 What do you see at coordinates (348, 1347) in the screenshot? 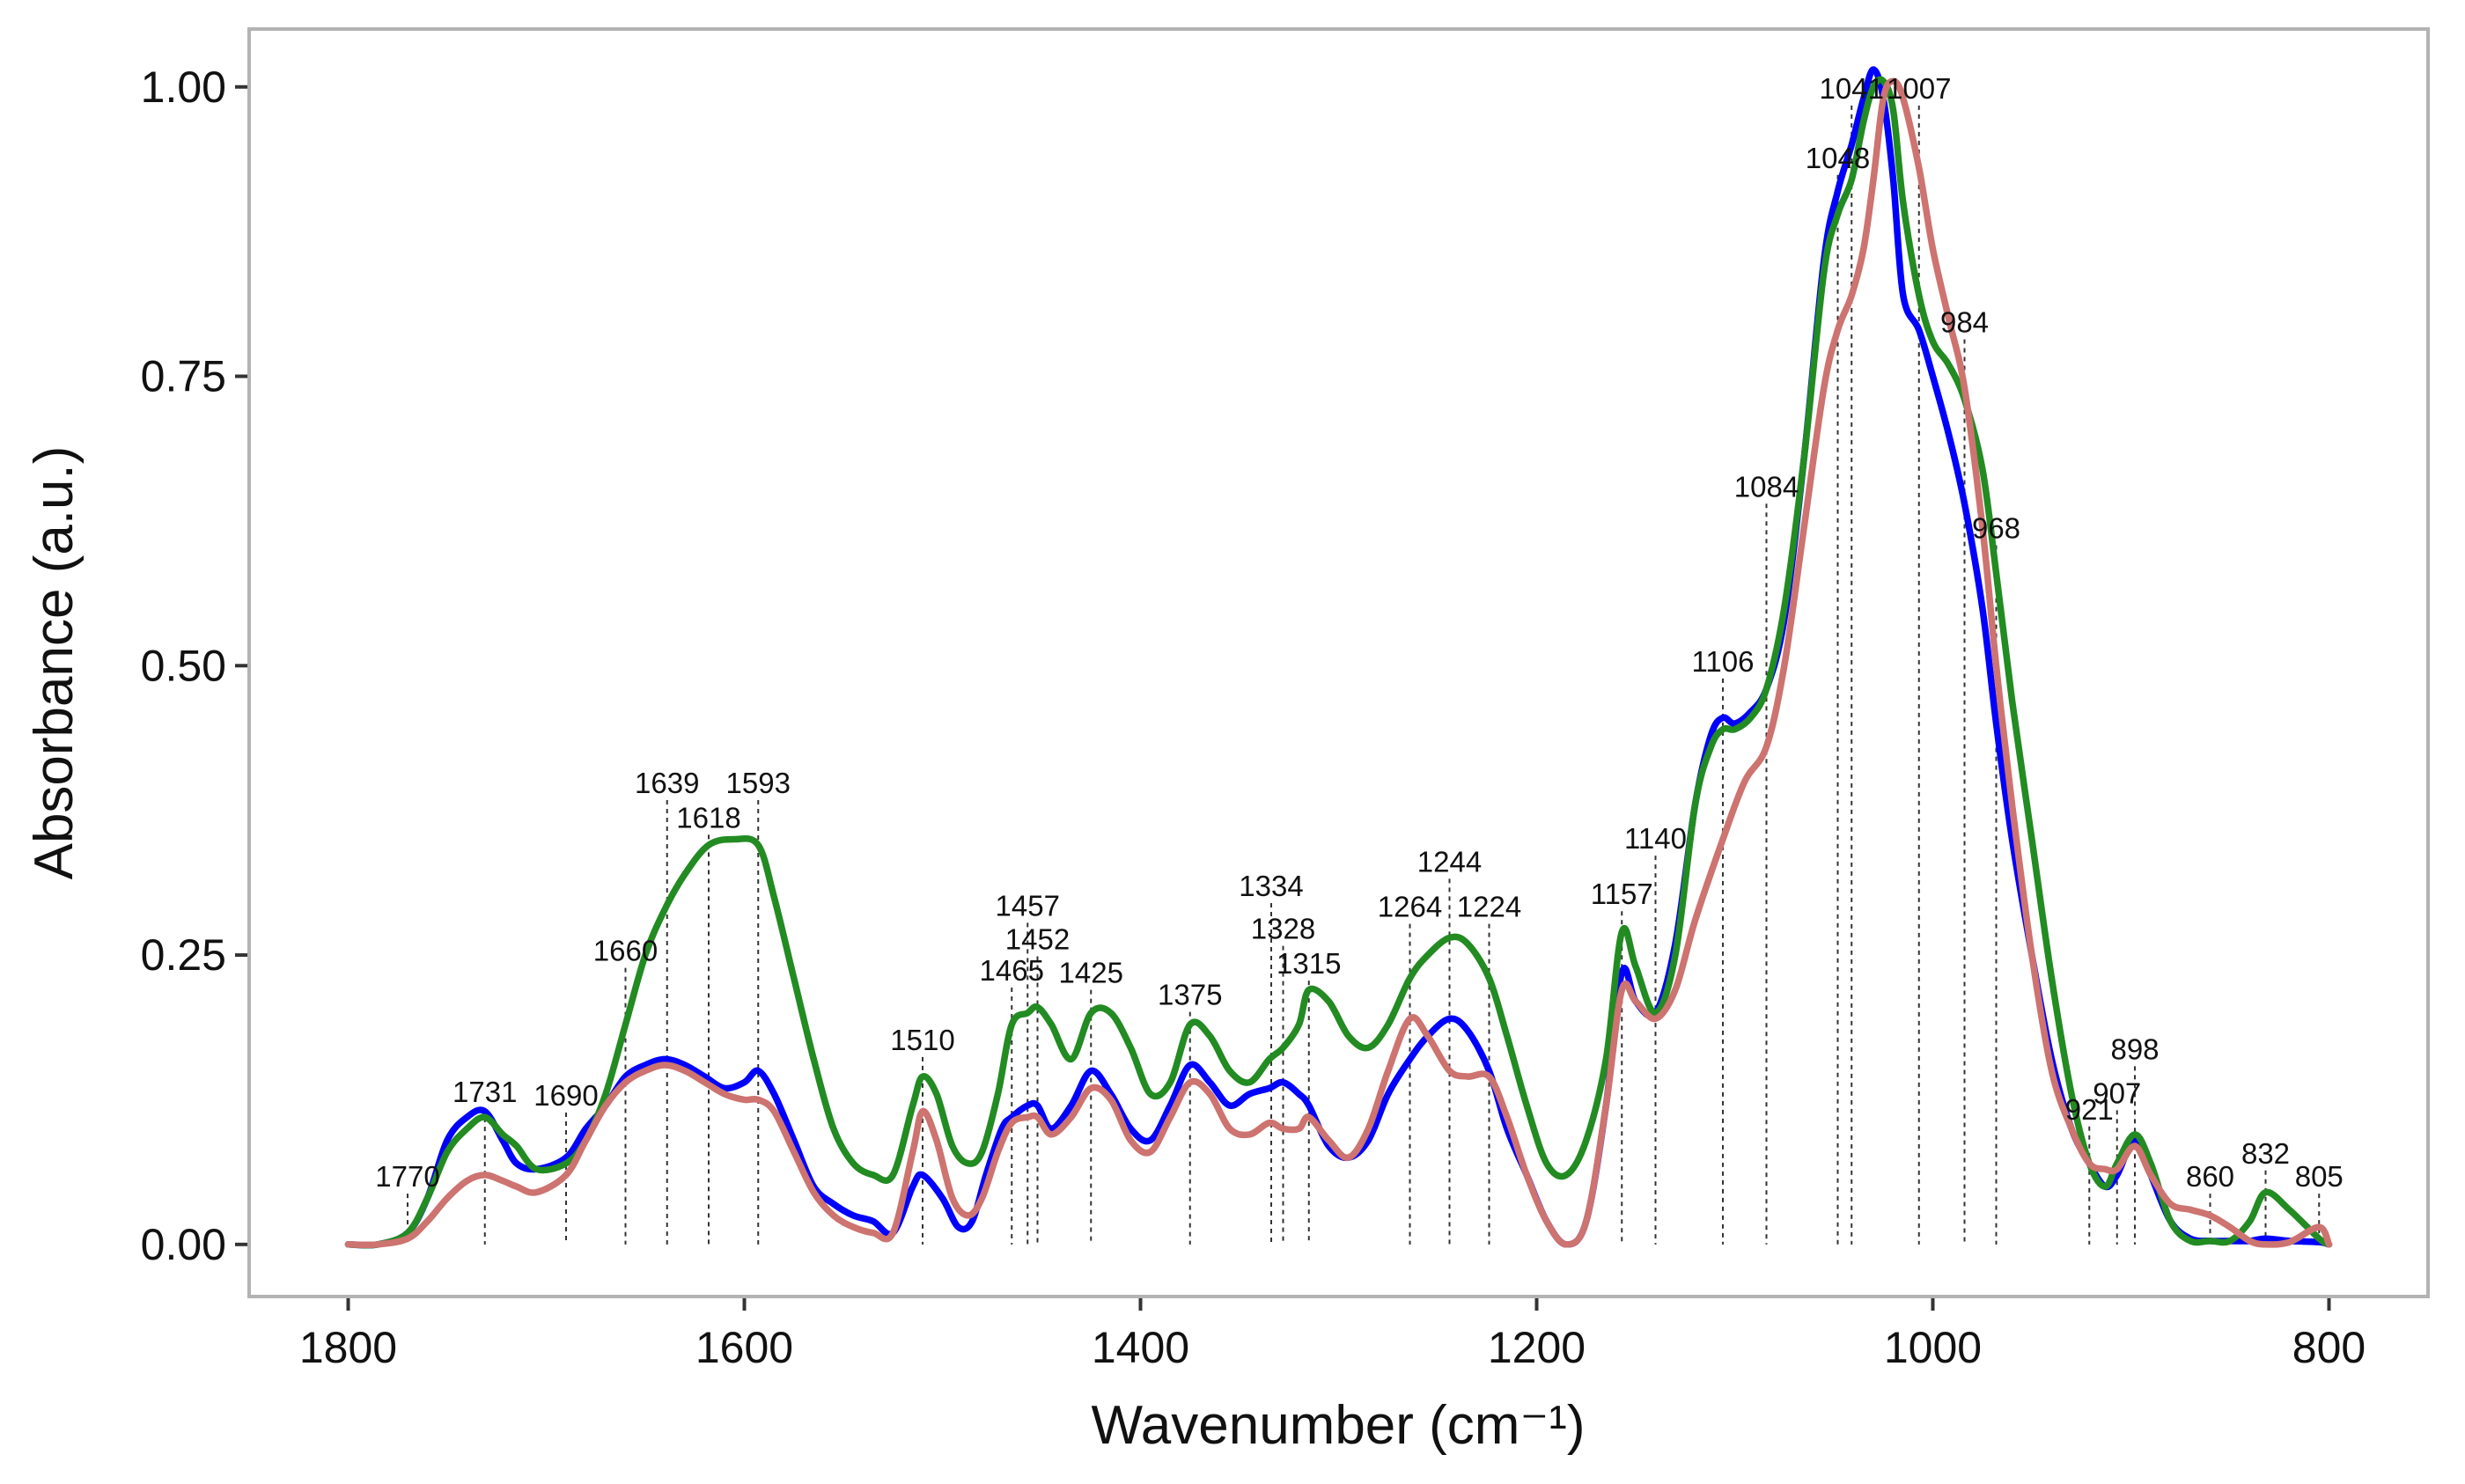
I see `x-tick-label: 1800` at bounding box center [348, 1347].